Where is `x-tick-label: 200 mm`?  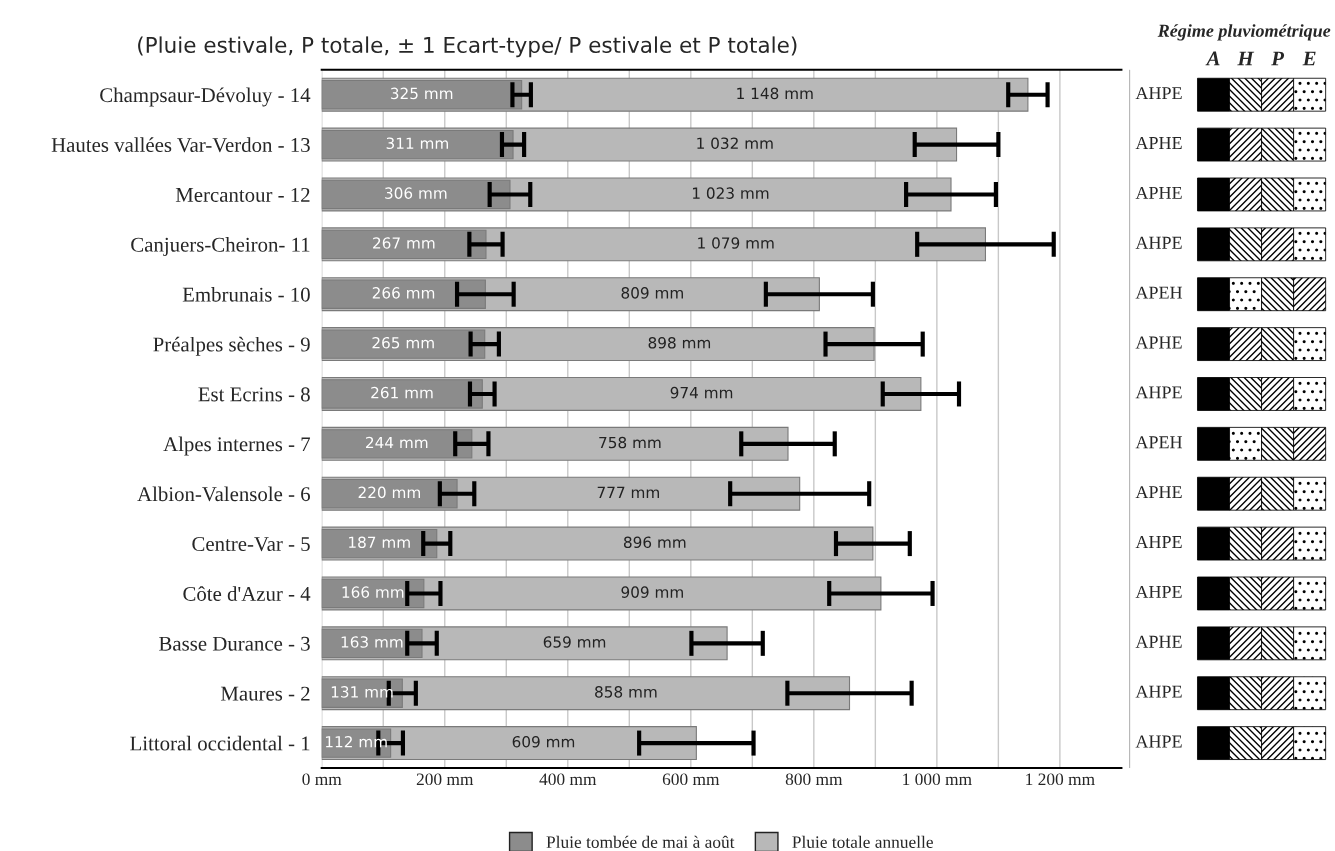
x-tick-label: 200 mm is located at coordinates (445, 779).